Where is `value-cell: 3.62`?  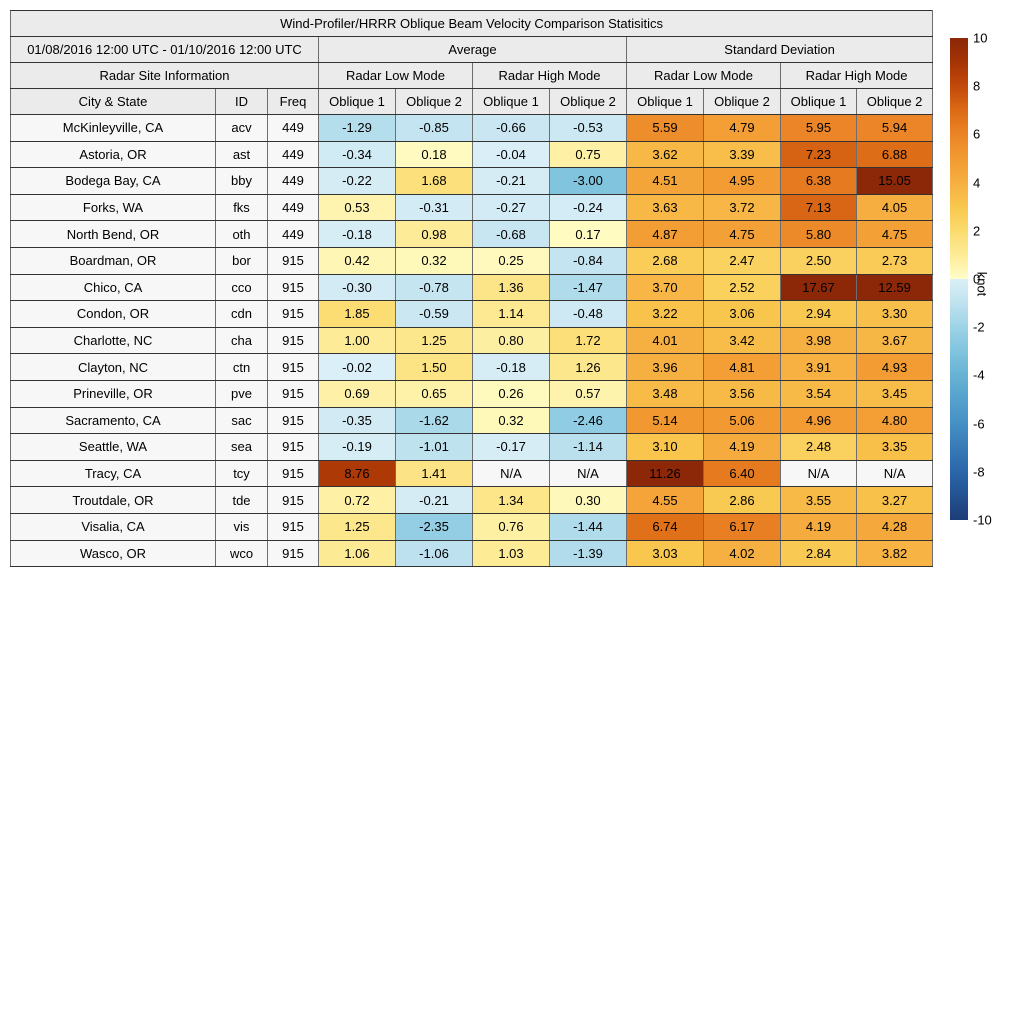 value-cell: 3.62 is located at coordinates (665, 154).